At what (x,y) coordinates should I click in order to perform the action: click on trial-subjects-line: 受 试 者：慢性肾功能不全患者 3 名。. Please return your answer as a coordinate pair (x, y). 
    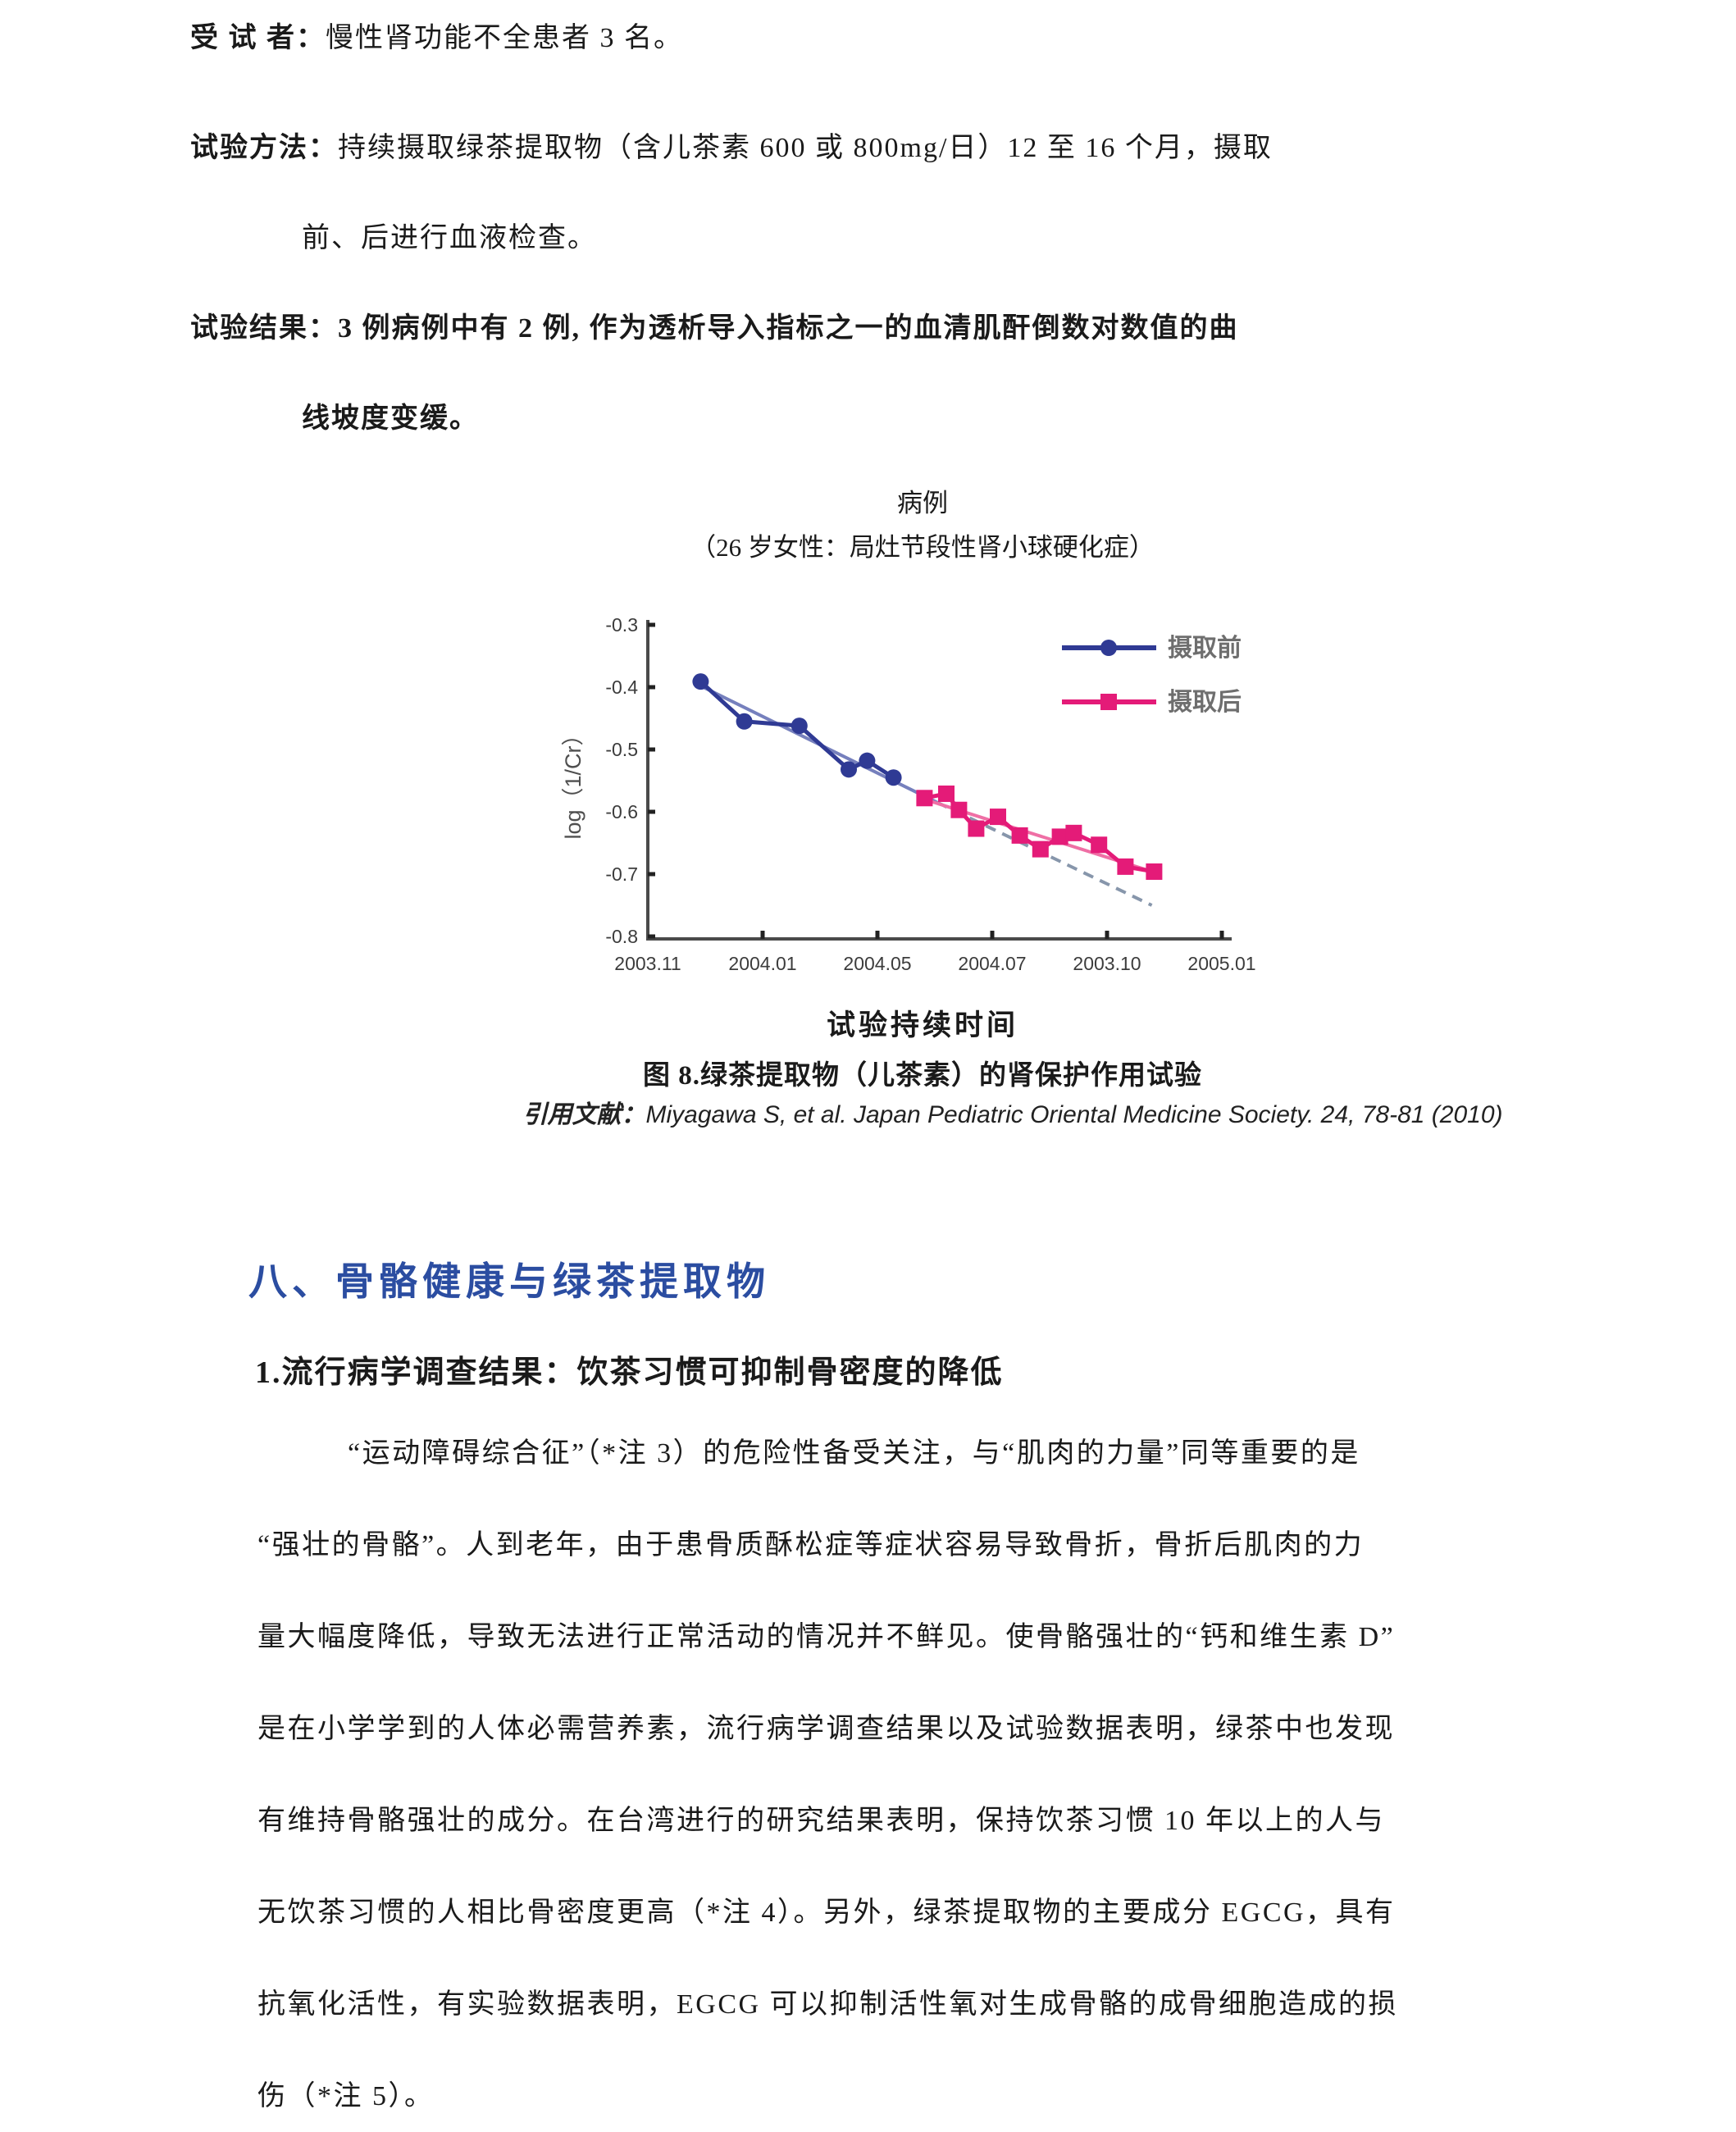
    Looking at the image, I should click on (437, 35).